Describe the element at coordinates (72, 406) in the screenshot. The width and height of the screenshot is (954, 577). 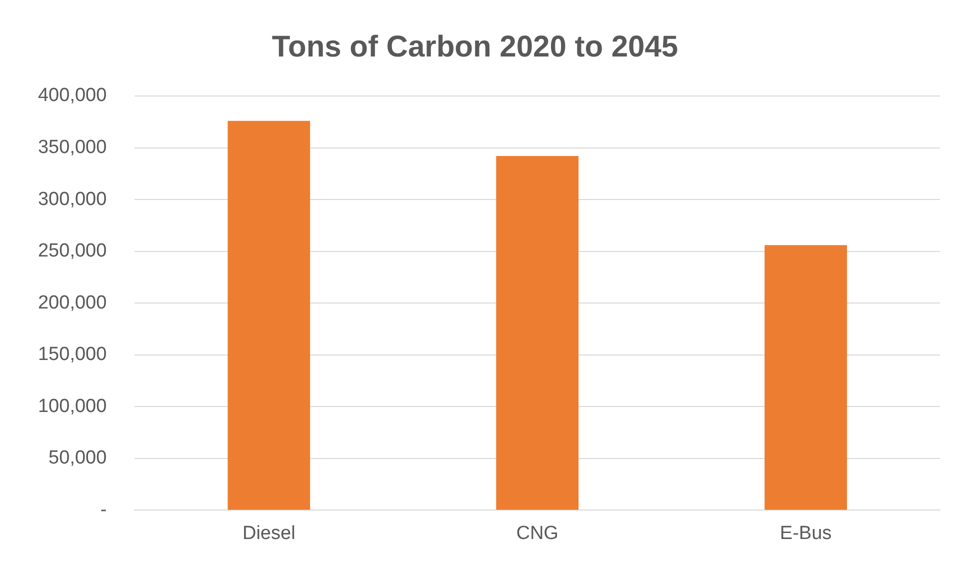
I see `y-tick-label: 100,000` at that location.